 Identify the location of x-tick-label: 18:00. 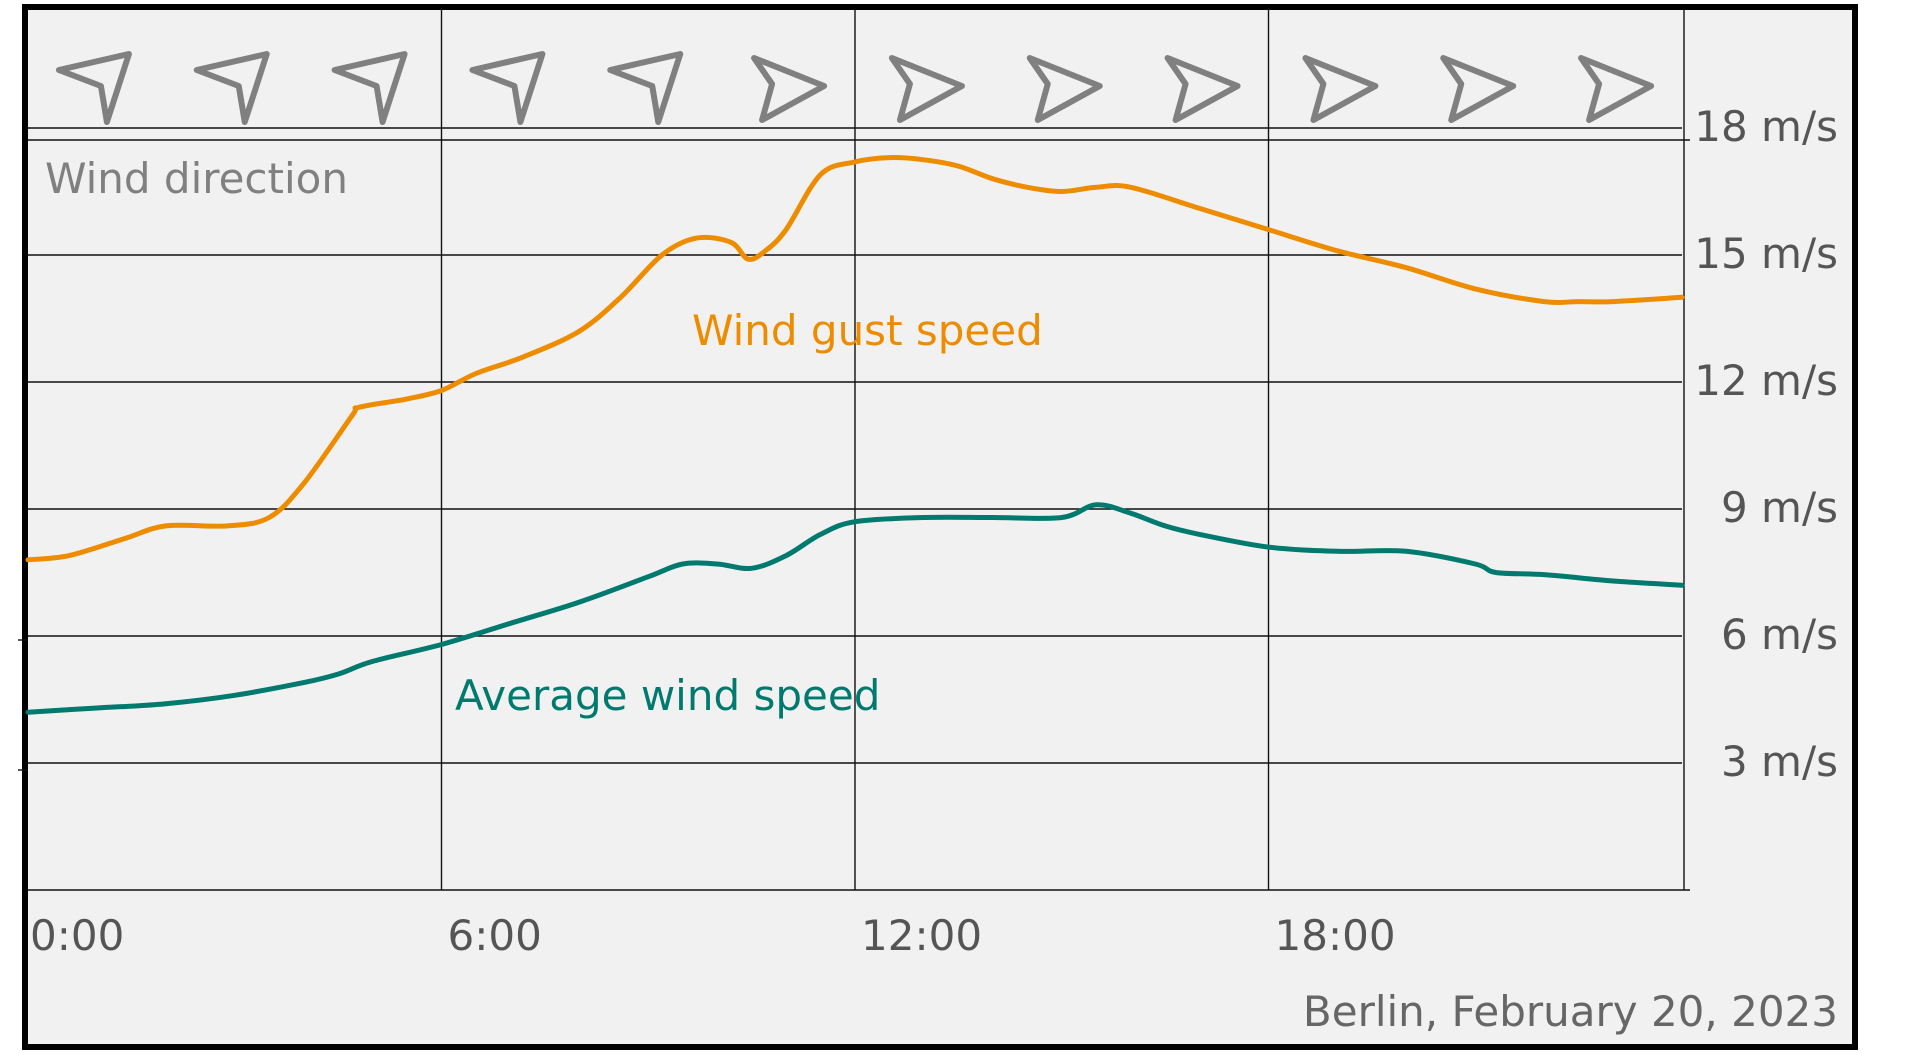
(1335, 935).